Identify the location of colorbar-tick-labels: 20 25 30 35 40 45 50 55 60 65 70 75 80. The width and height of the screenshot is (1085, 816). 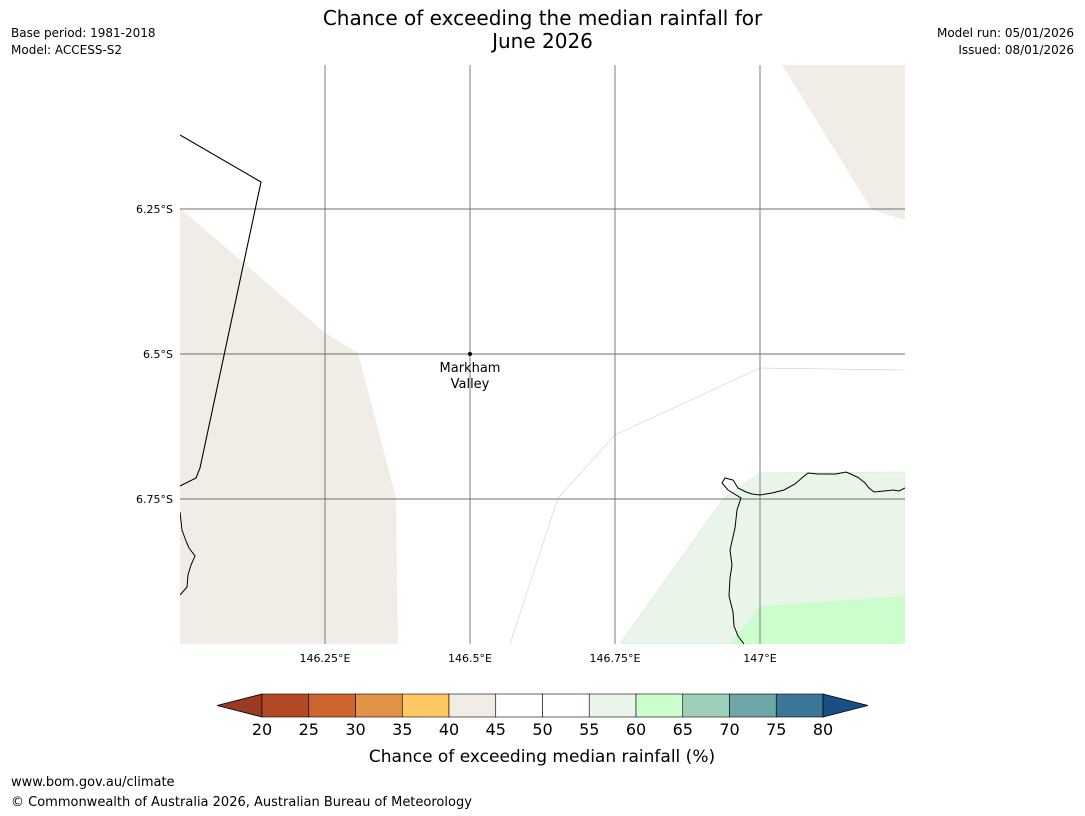
(542, 729).